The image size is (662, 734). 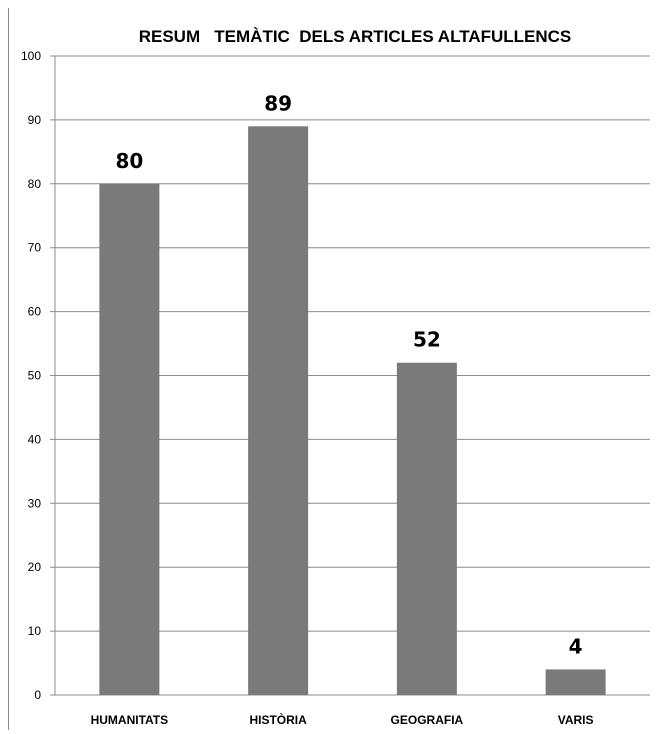 What do you see at coordinates (35, 567) in the screenshot?
I see `y-tick-label: 20` at bounding box center [35, 567].